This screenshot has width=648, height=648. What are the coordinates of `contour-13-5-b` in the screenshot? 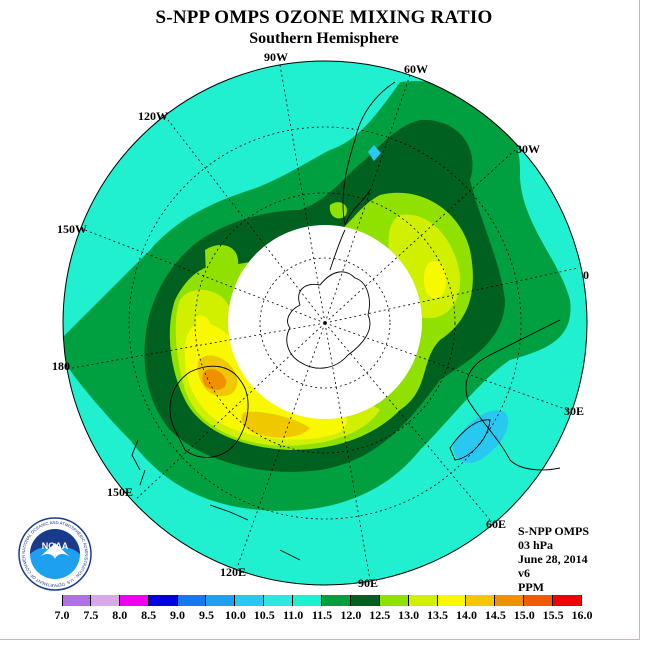 It's located at (435, 280).